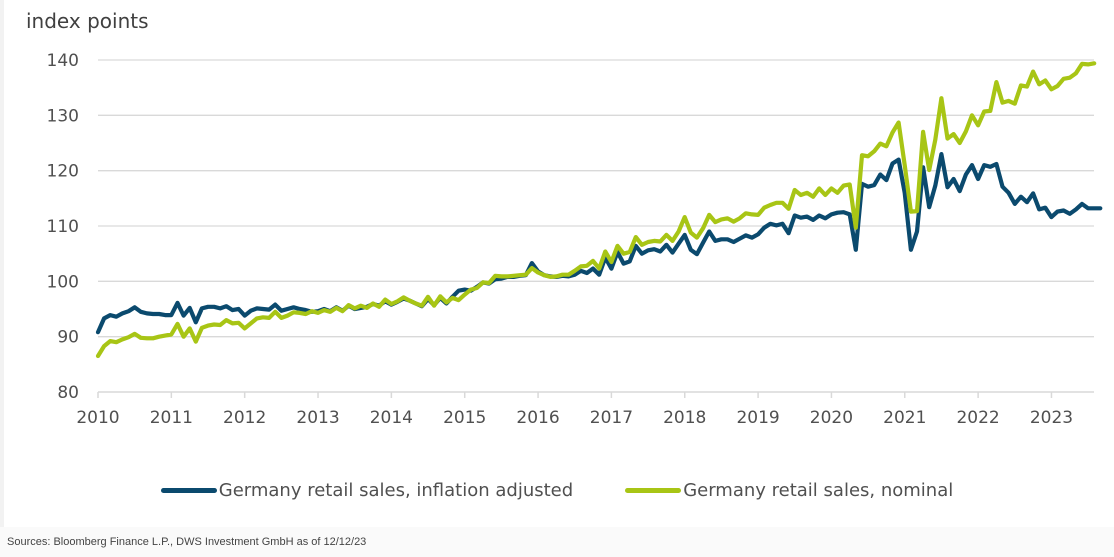 The height and width of the screenshot is (557, 1114). What do you see at coordinates (317, 418) in the screenshot?
I see `x-tick-label-2013: 2013` at bounding box center [317, 418].